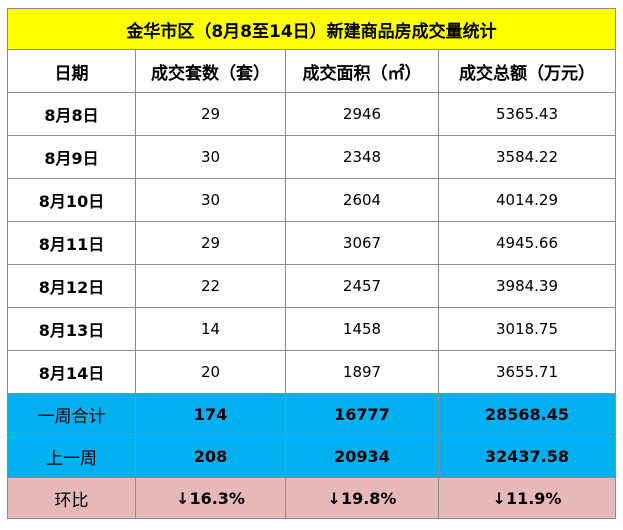 The width and height of the screenshot is (623, 530). Describe the element at coordinates (210, 498) in the screenshot. I see `change-units: ↓16.3%` at that location.